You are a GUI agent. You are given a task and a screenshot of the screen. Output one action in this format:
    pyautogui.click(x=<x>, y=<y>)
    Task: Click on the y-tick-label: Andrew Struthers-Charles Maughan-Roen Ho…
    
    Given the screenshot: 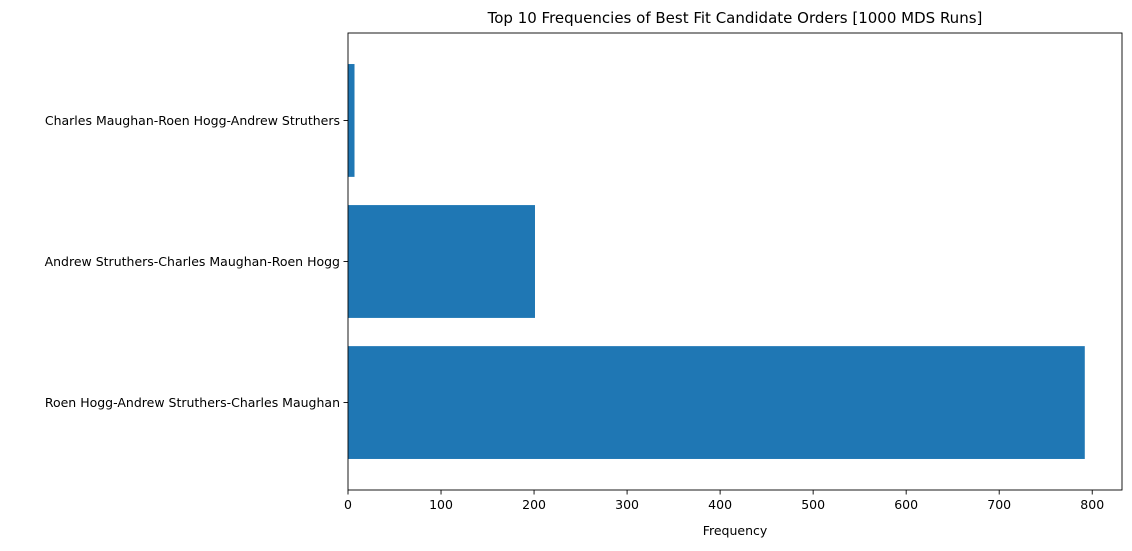 What is the action you would take?
    pyautogui.click(x=192, y=261)
    